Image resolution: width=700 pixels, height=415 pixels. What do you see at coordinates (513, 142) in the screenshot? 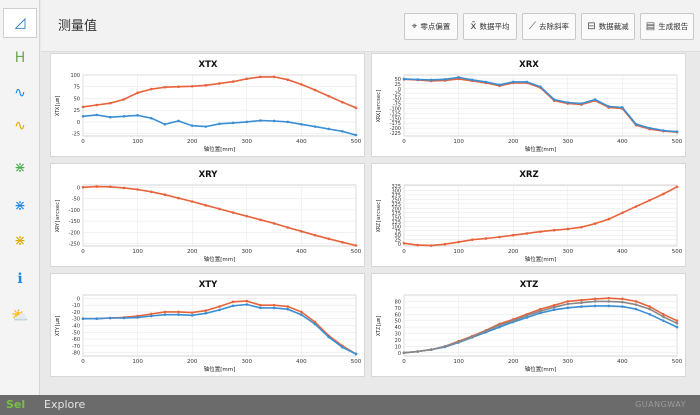
I see `x-tick-label: 200` at bounding box center [513, 142].